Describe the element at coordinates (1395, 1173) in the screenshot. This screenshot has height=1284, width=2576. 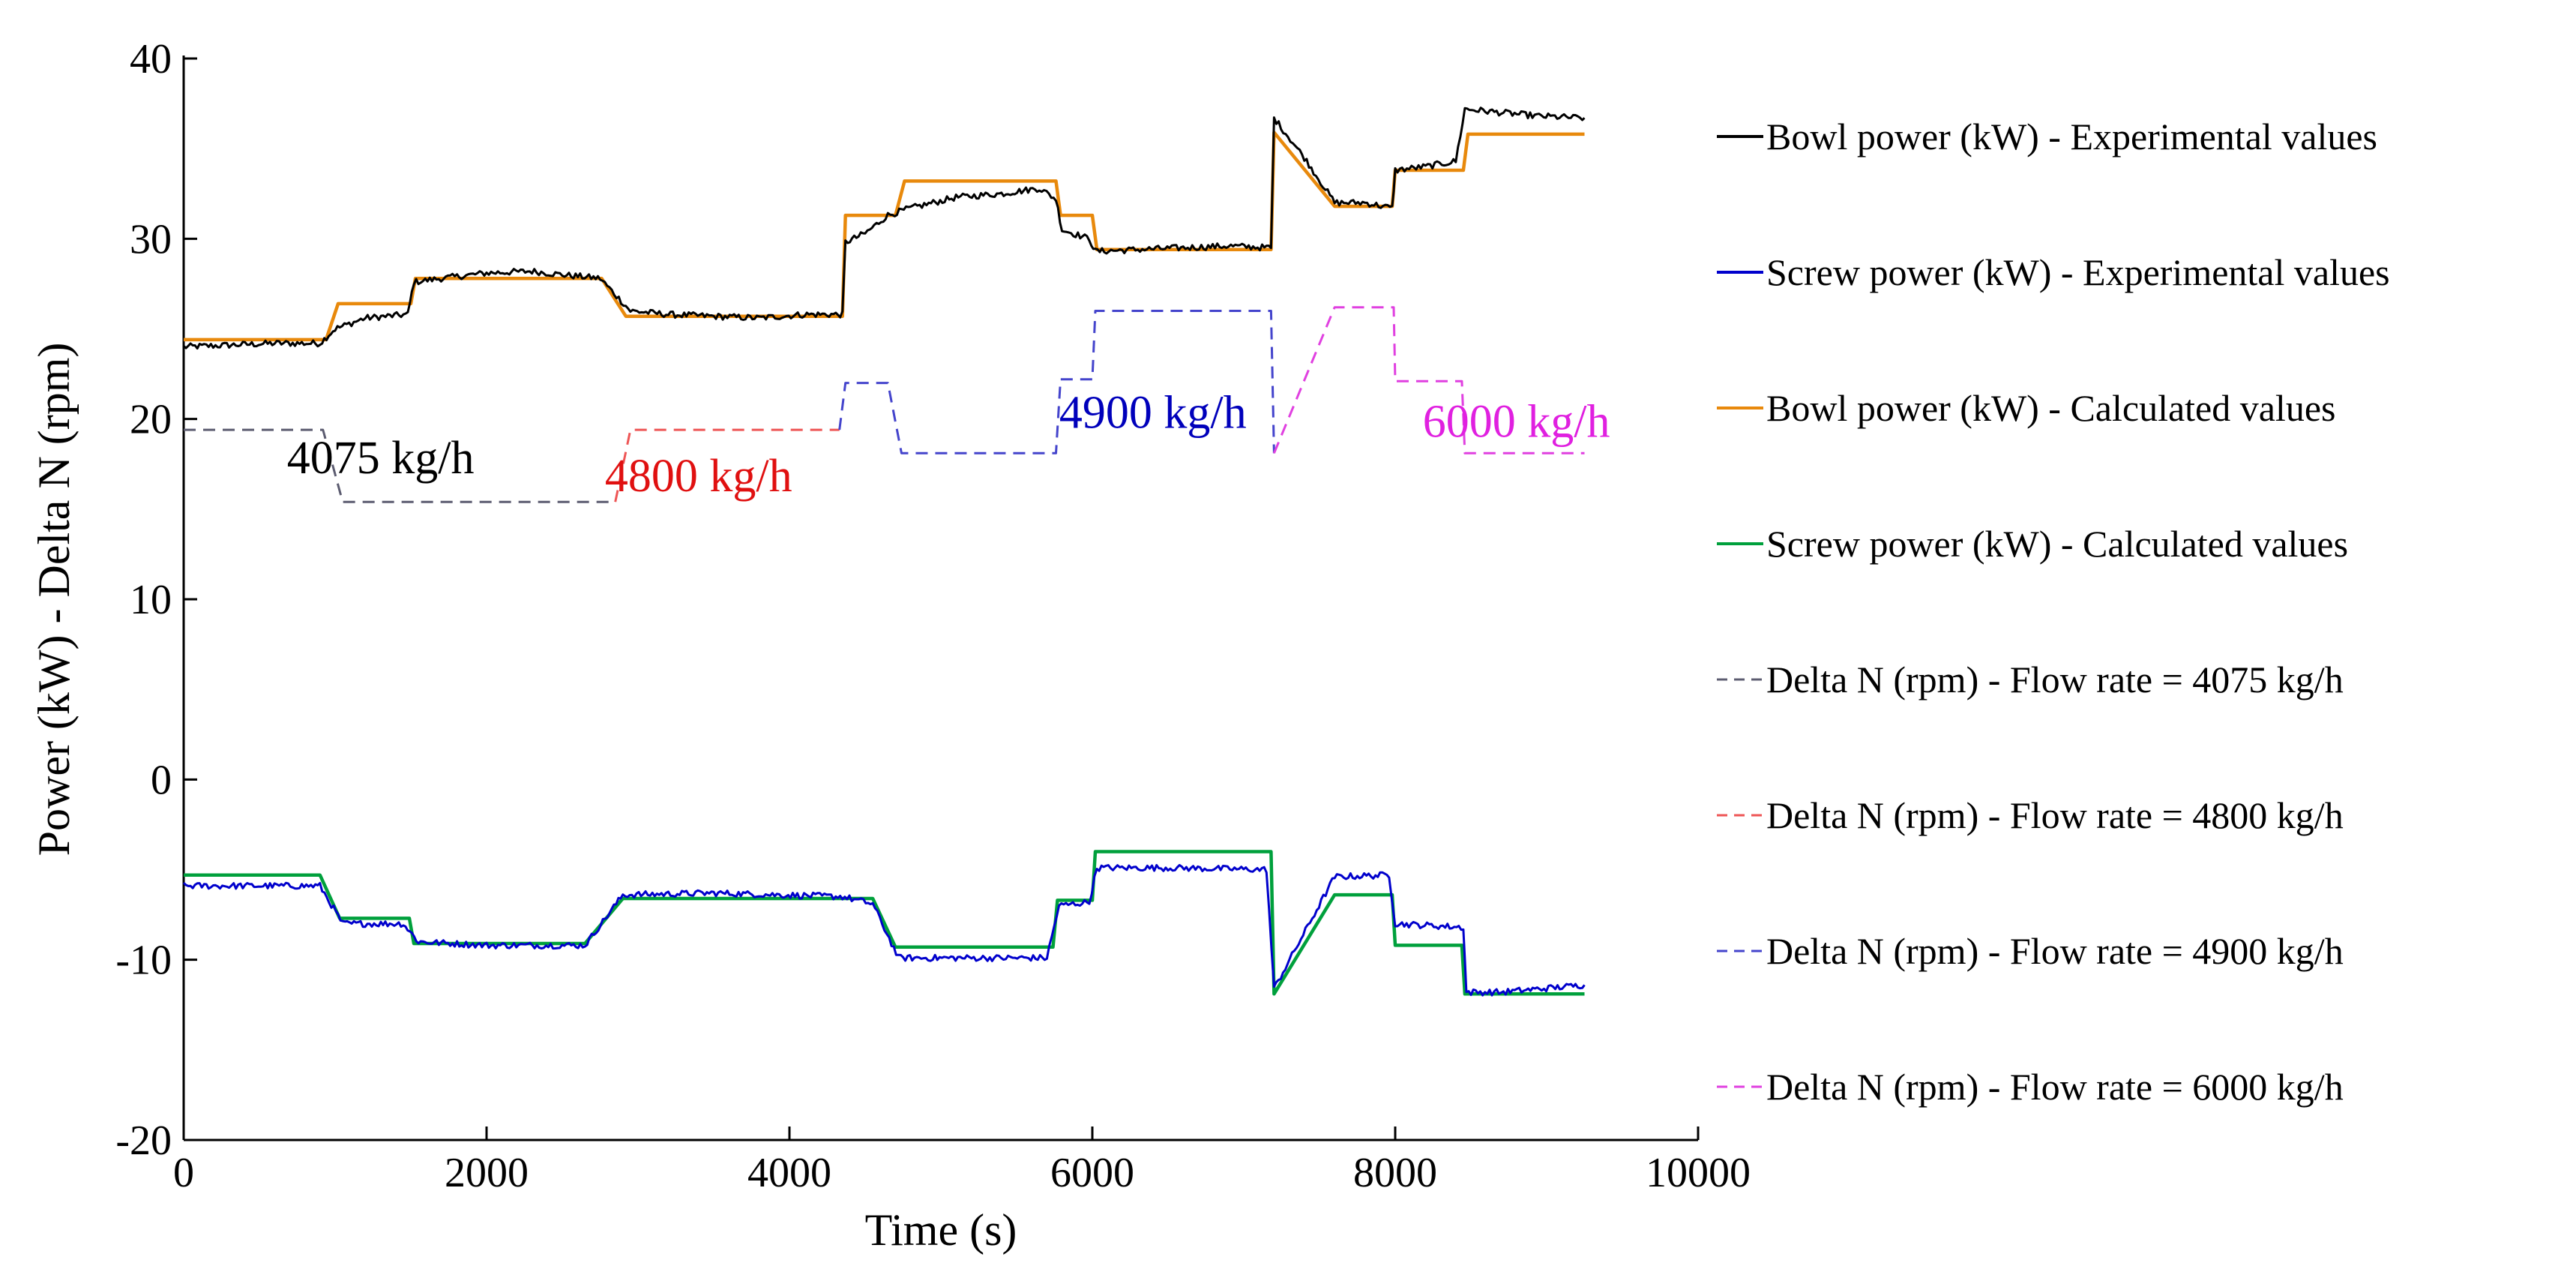
I see `x-tick-label: 8000` at that location.